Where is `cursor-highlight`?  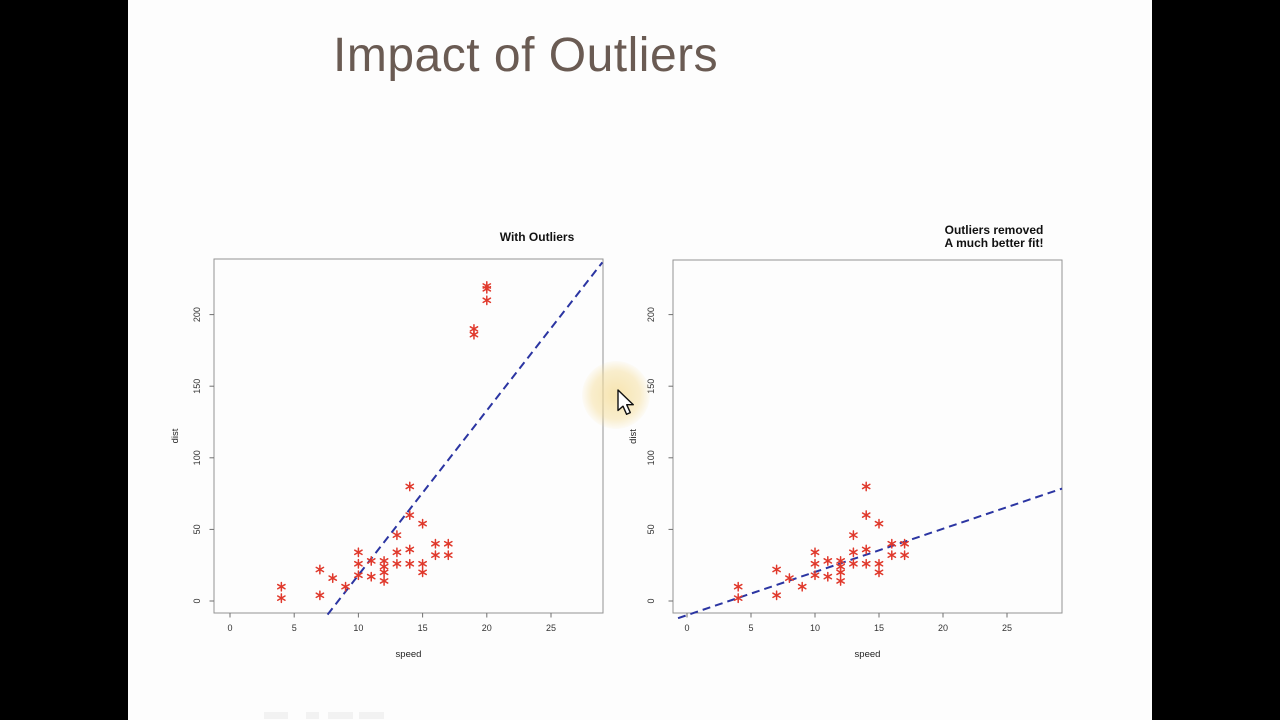 cursor-highlight is located at coordinates (616, 395).